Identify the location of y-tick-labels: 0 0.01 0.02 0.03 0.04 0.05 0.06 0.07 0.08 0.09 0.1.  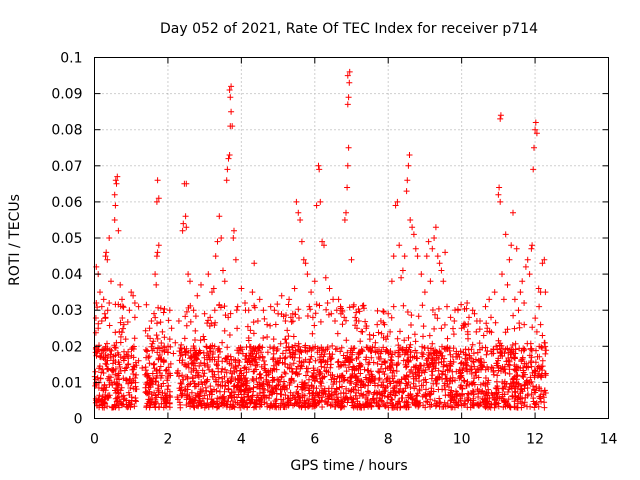
(66, 239).